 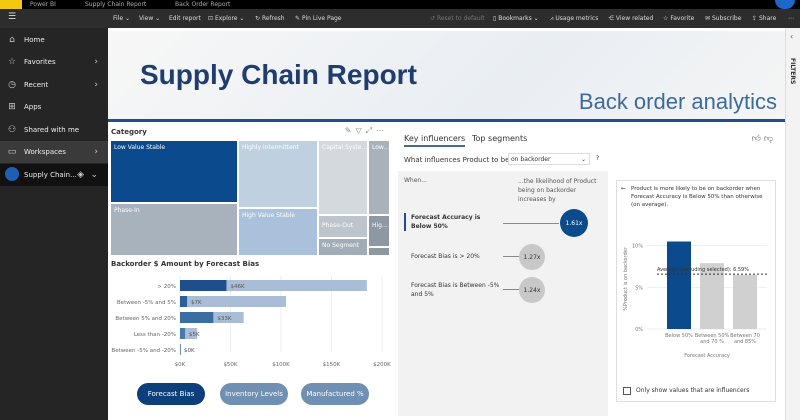 What do you see at coordinates (211, 18) in the screenshot?
I see `explore-icon: ⊡` at bounding box center [211, 18].